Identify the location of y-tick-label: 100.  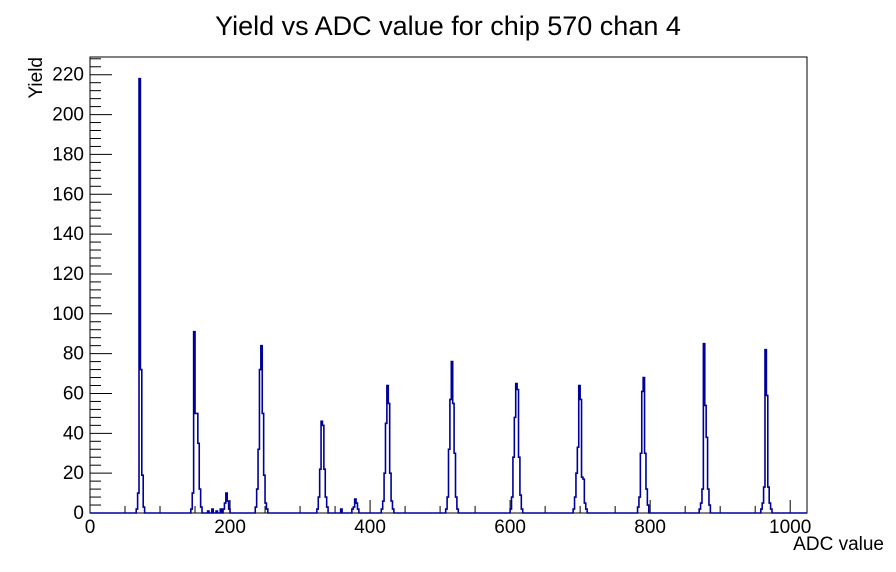
(68, 314).